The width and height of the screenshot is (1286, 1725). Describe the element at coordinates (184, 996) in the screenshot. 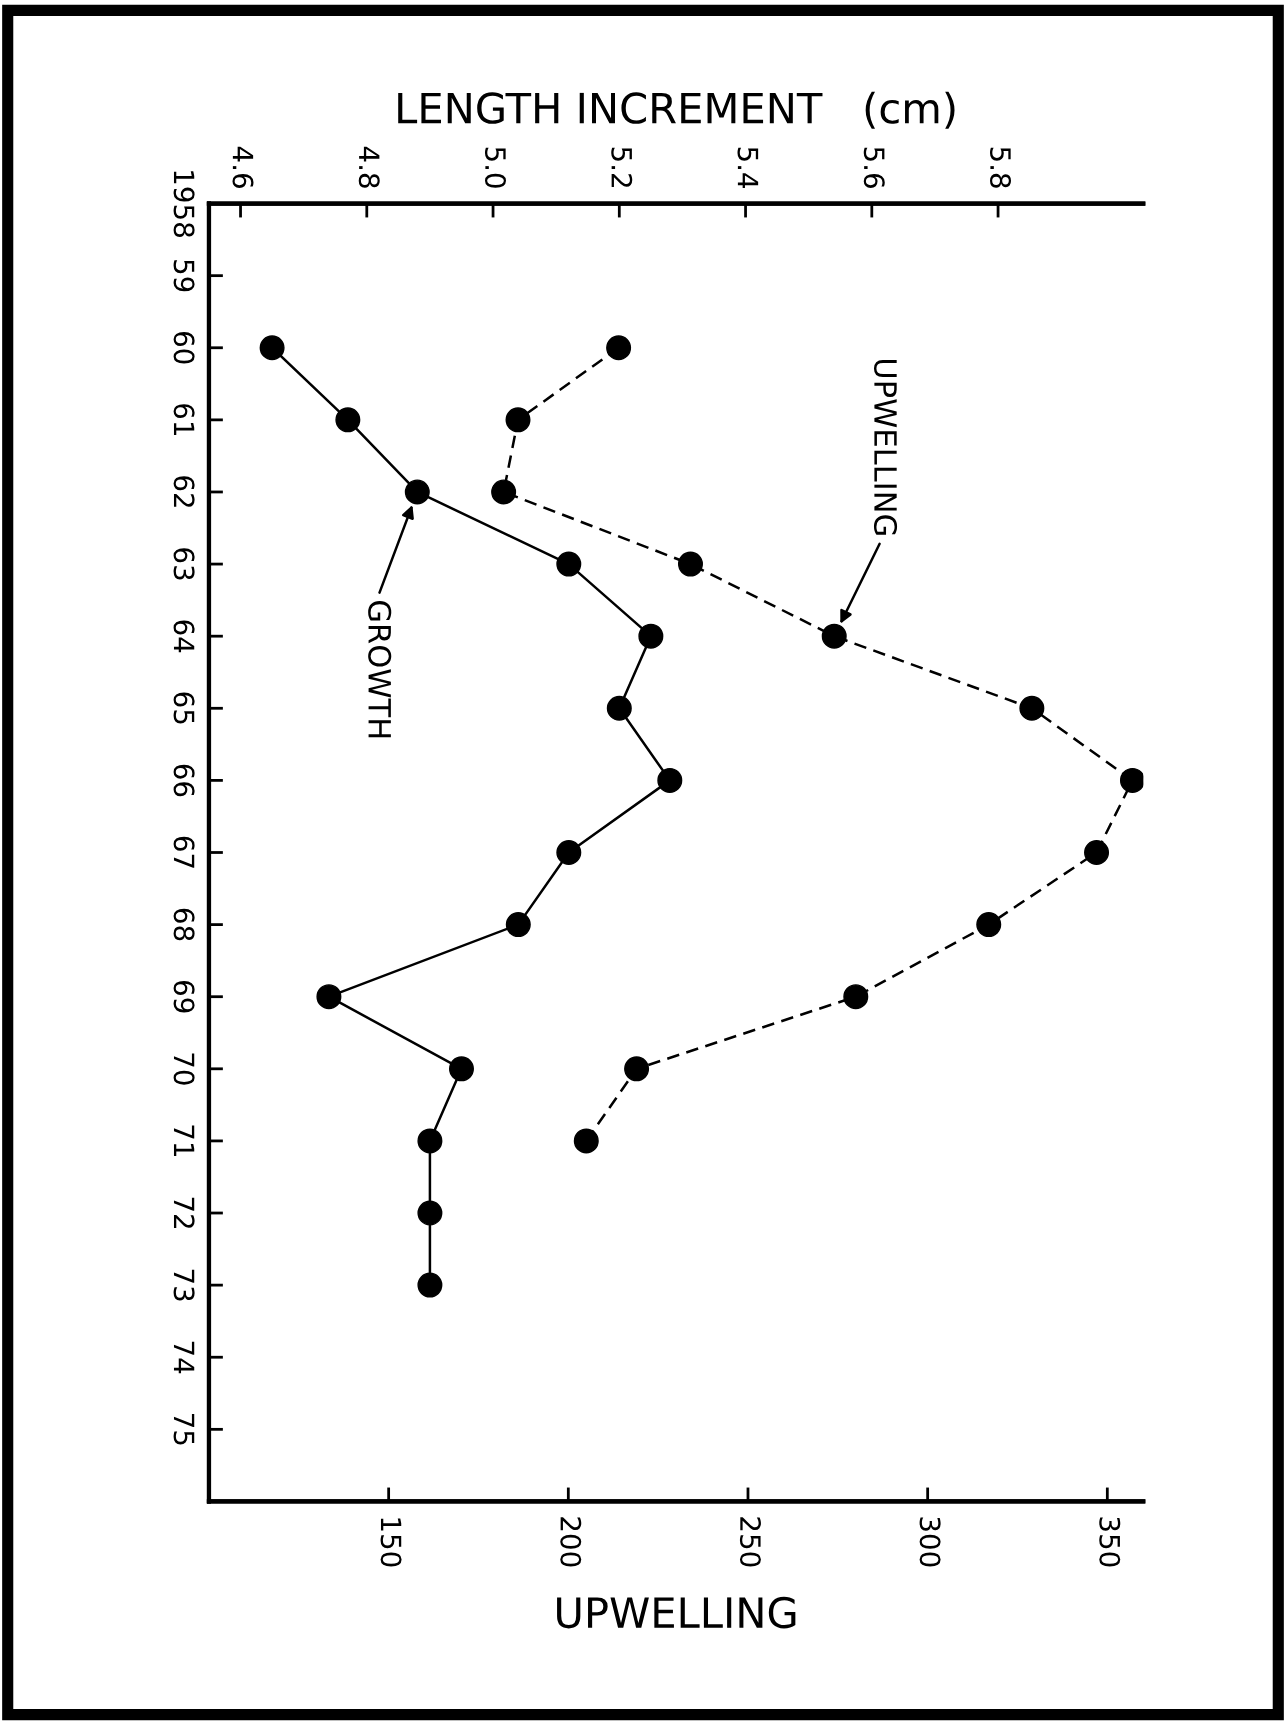

I see `y-tick-label: 69` at that location.